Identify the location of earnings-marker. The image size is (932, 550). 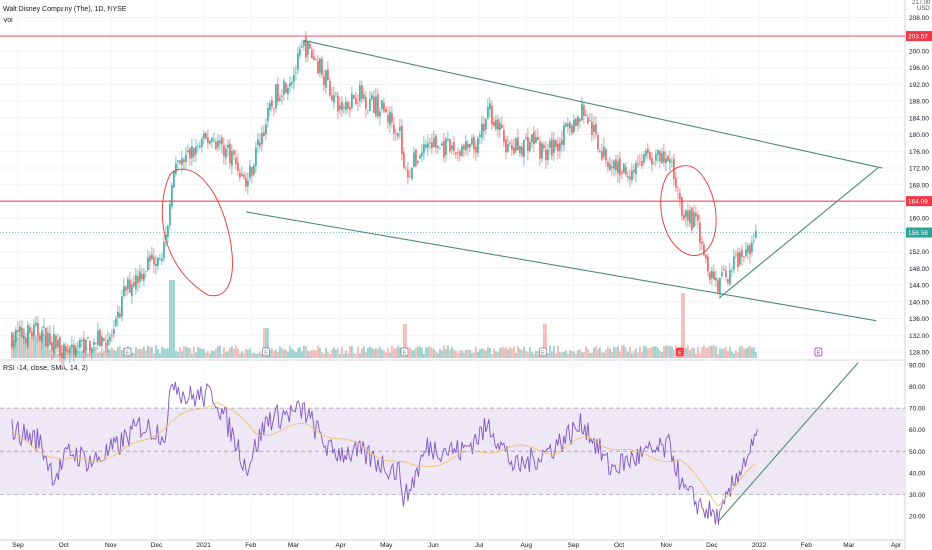
(266, 352).